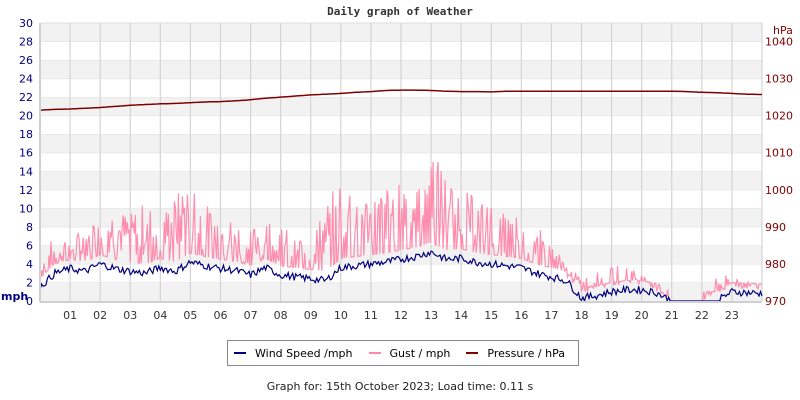  Describe the element at coordinates (779, 79) in the screenshot. I see `svg-text: 1030` at that location.